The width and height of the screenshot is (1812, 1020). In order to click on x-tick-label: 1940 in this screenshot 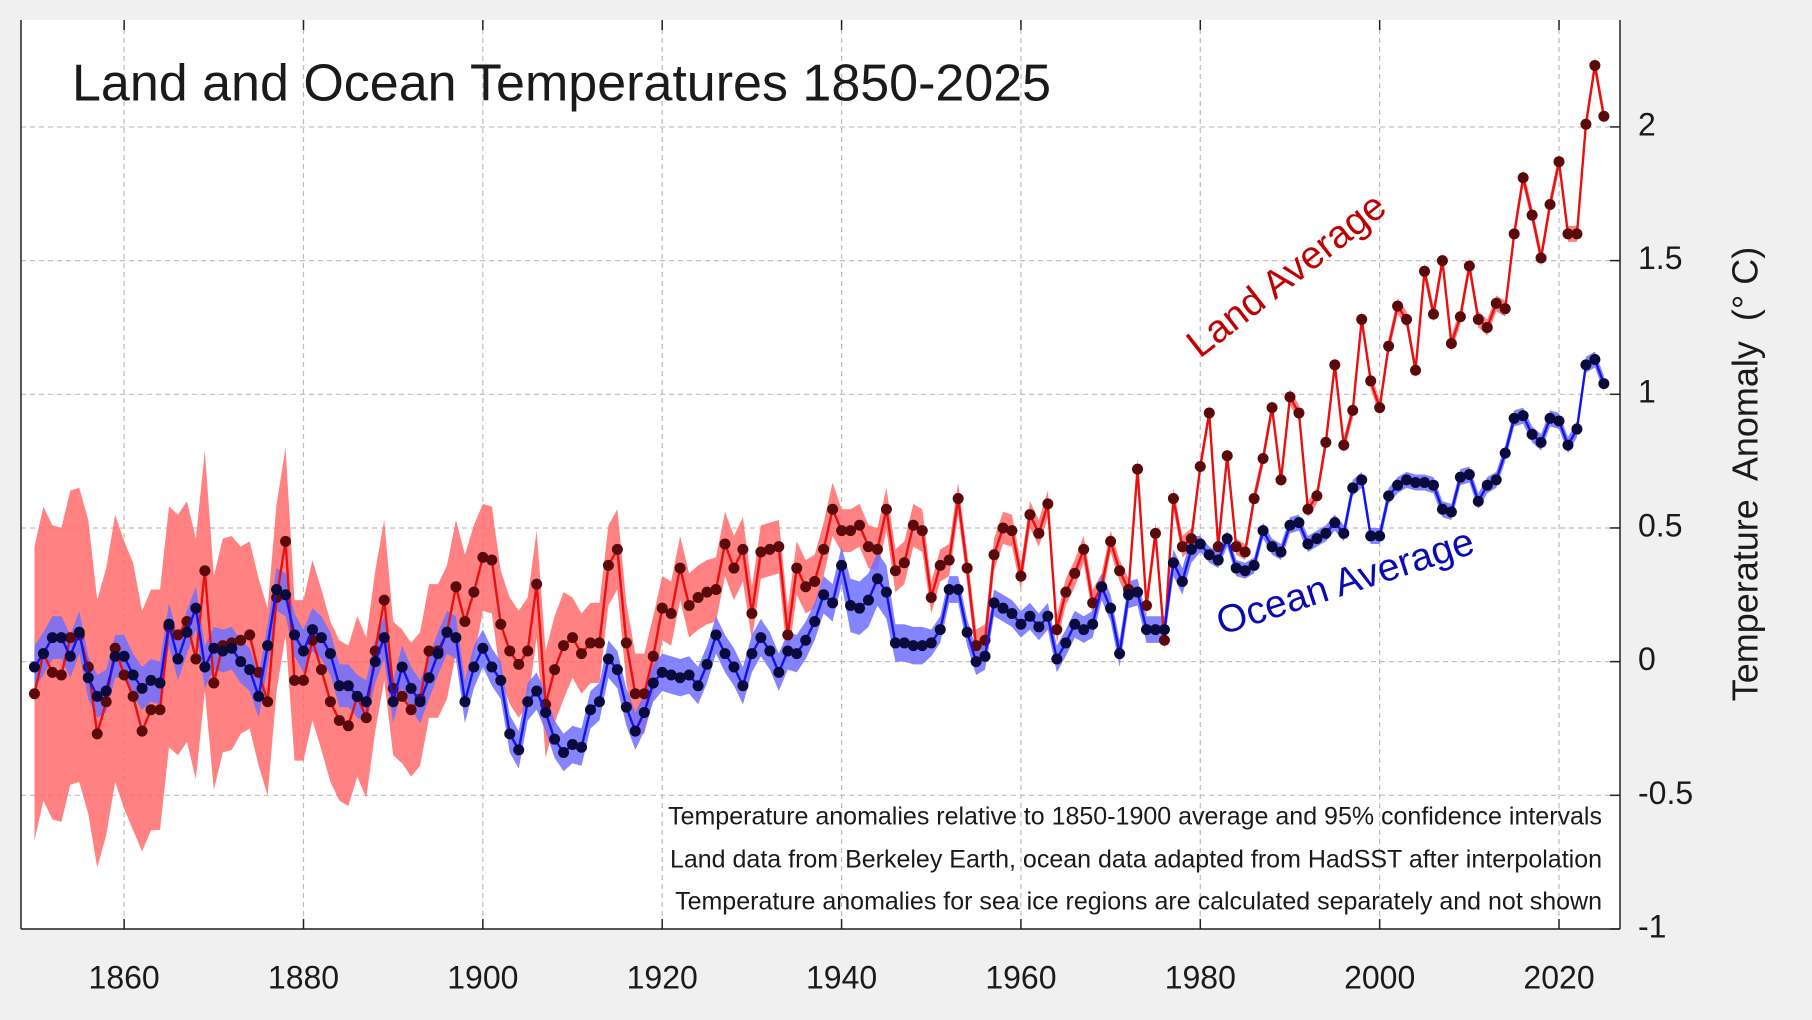, I will do `click(841, 977)`.